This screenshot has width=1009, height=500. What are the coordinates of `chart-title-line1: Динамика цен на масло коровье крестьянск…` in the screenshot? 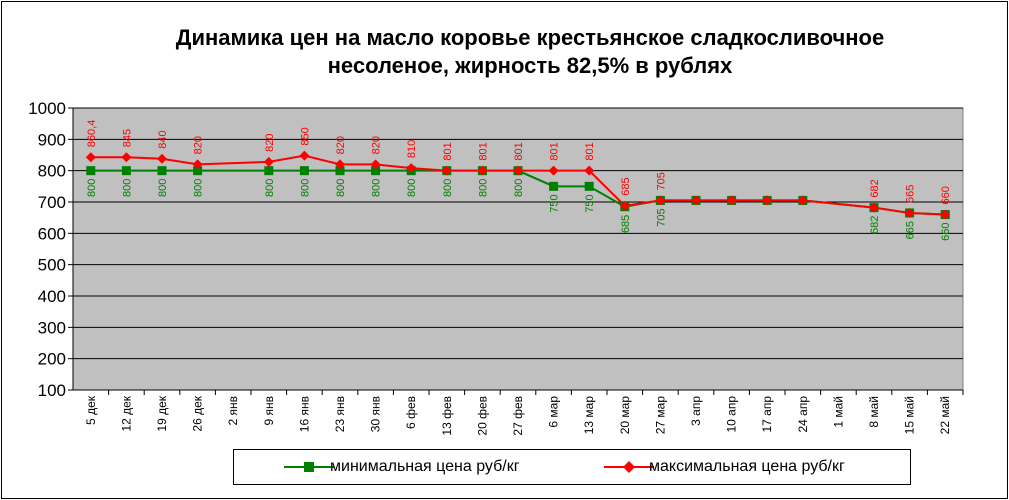 It's located at (530, 37).